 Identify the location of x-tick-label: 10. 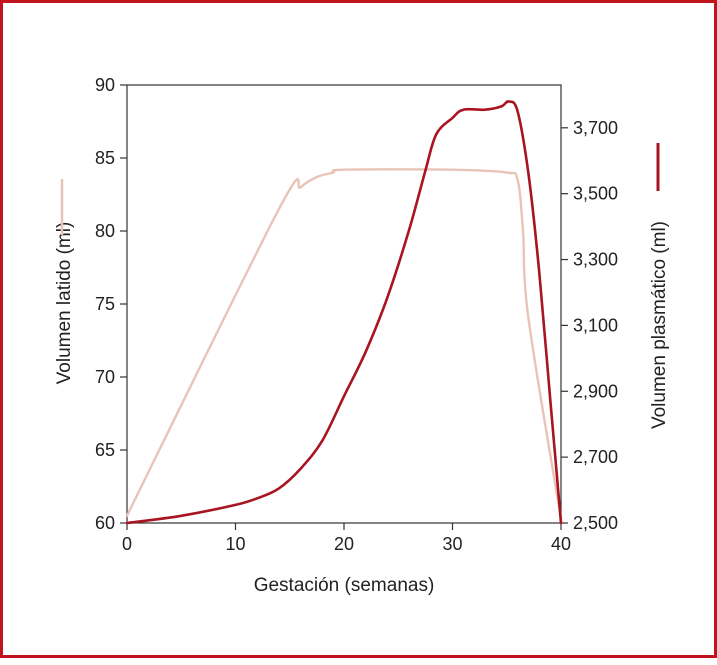
(235, 544).